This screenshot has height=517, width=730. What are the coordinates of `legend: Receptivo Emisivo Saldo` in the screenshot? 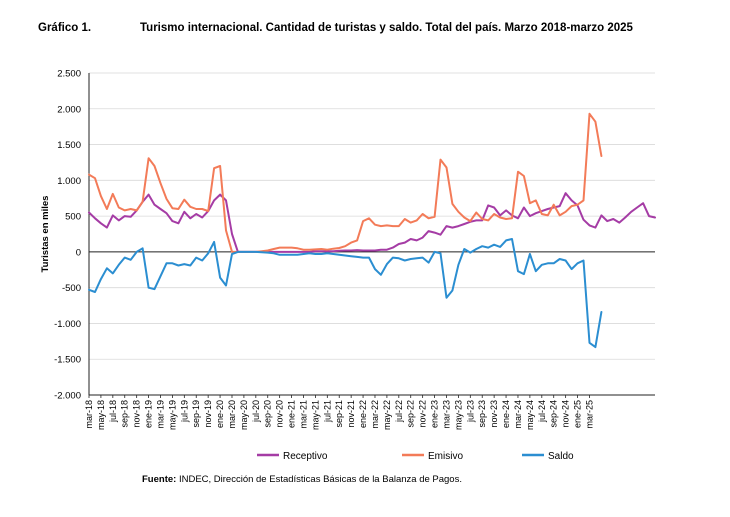 It's located at (415, 456).